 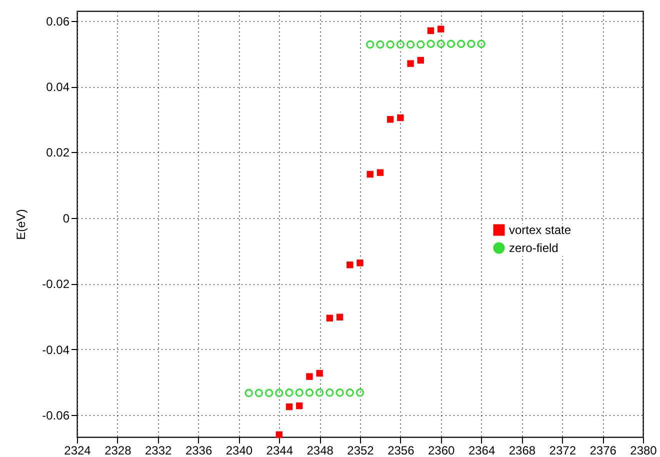 I want to click on x-tick-label: 2324, so click(x=78, y=450).